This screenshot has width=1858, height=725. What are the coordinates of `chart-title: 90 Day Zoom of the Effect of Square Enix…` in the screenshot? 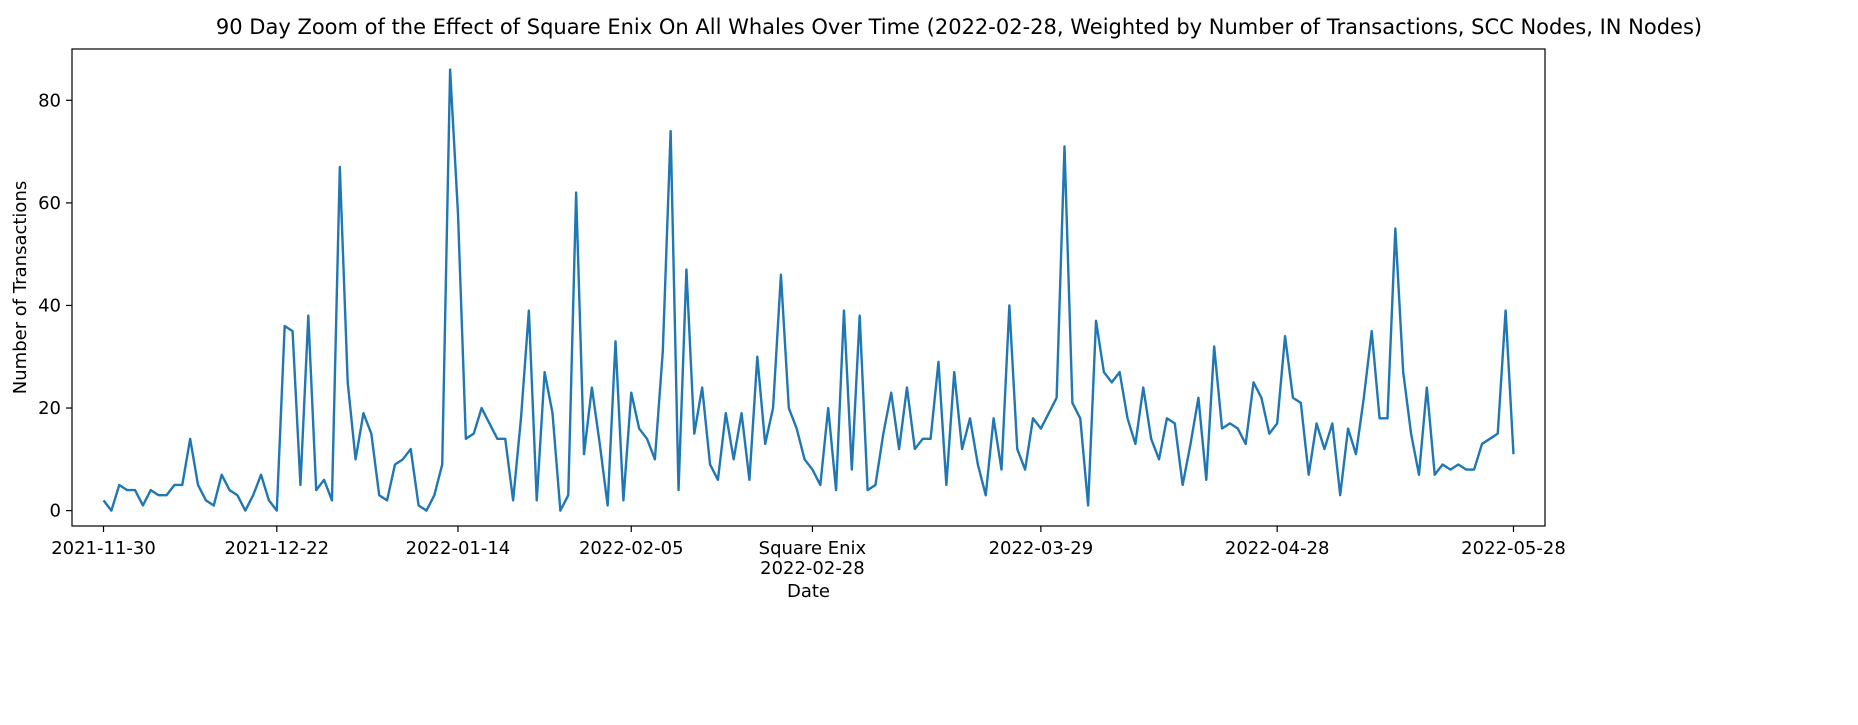 It's located at (959, 27).